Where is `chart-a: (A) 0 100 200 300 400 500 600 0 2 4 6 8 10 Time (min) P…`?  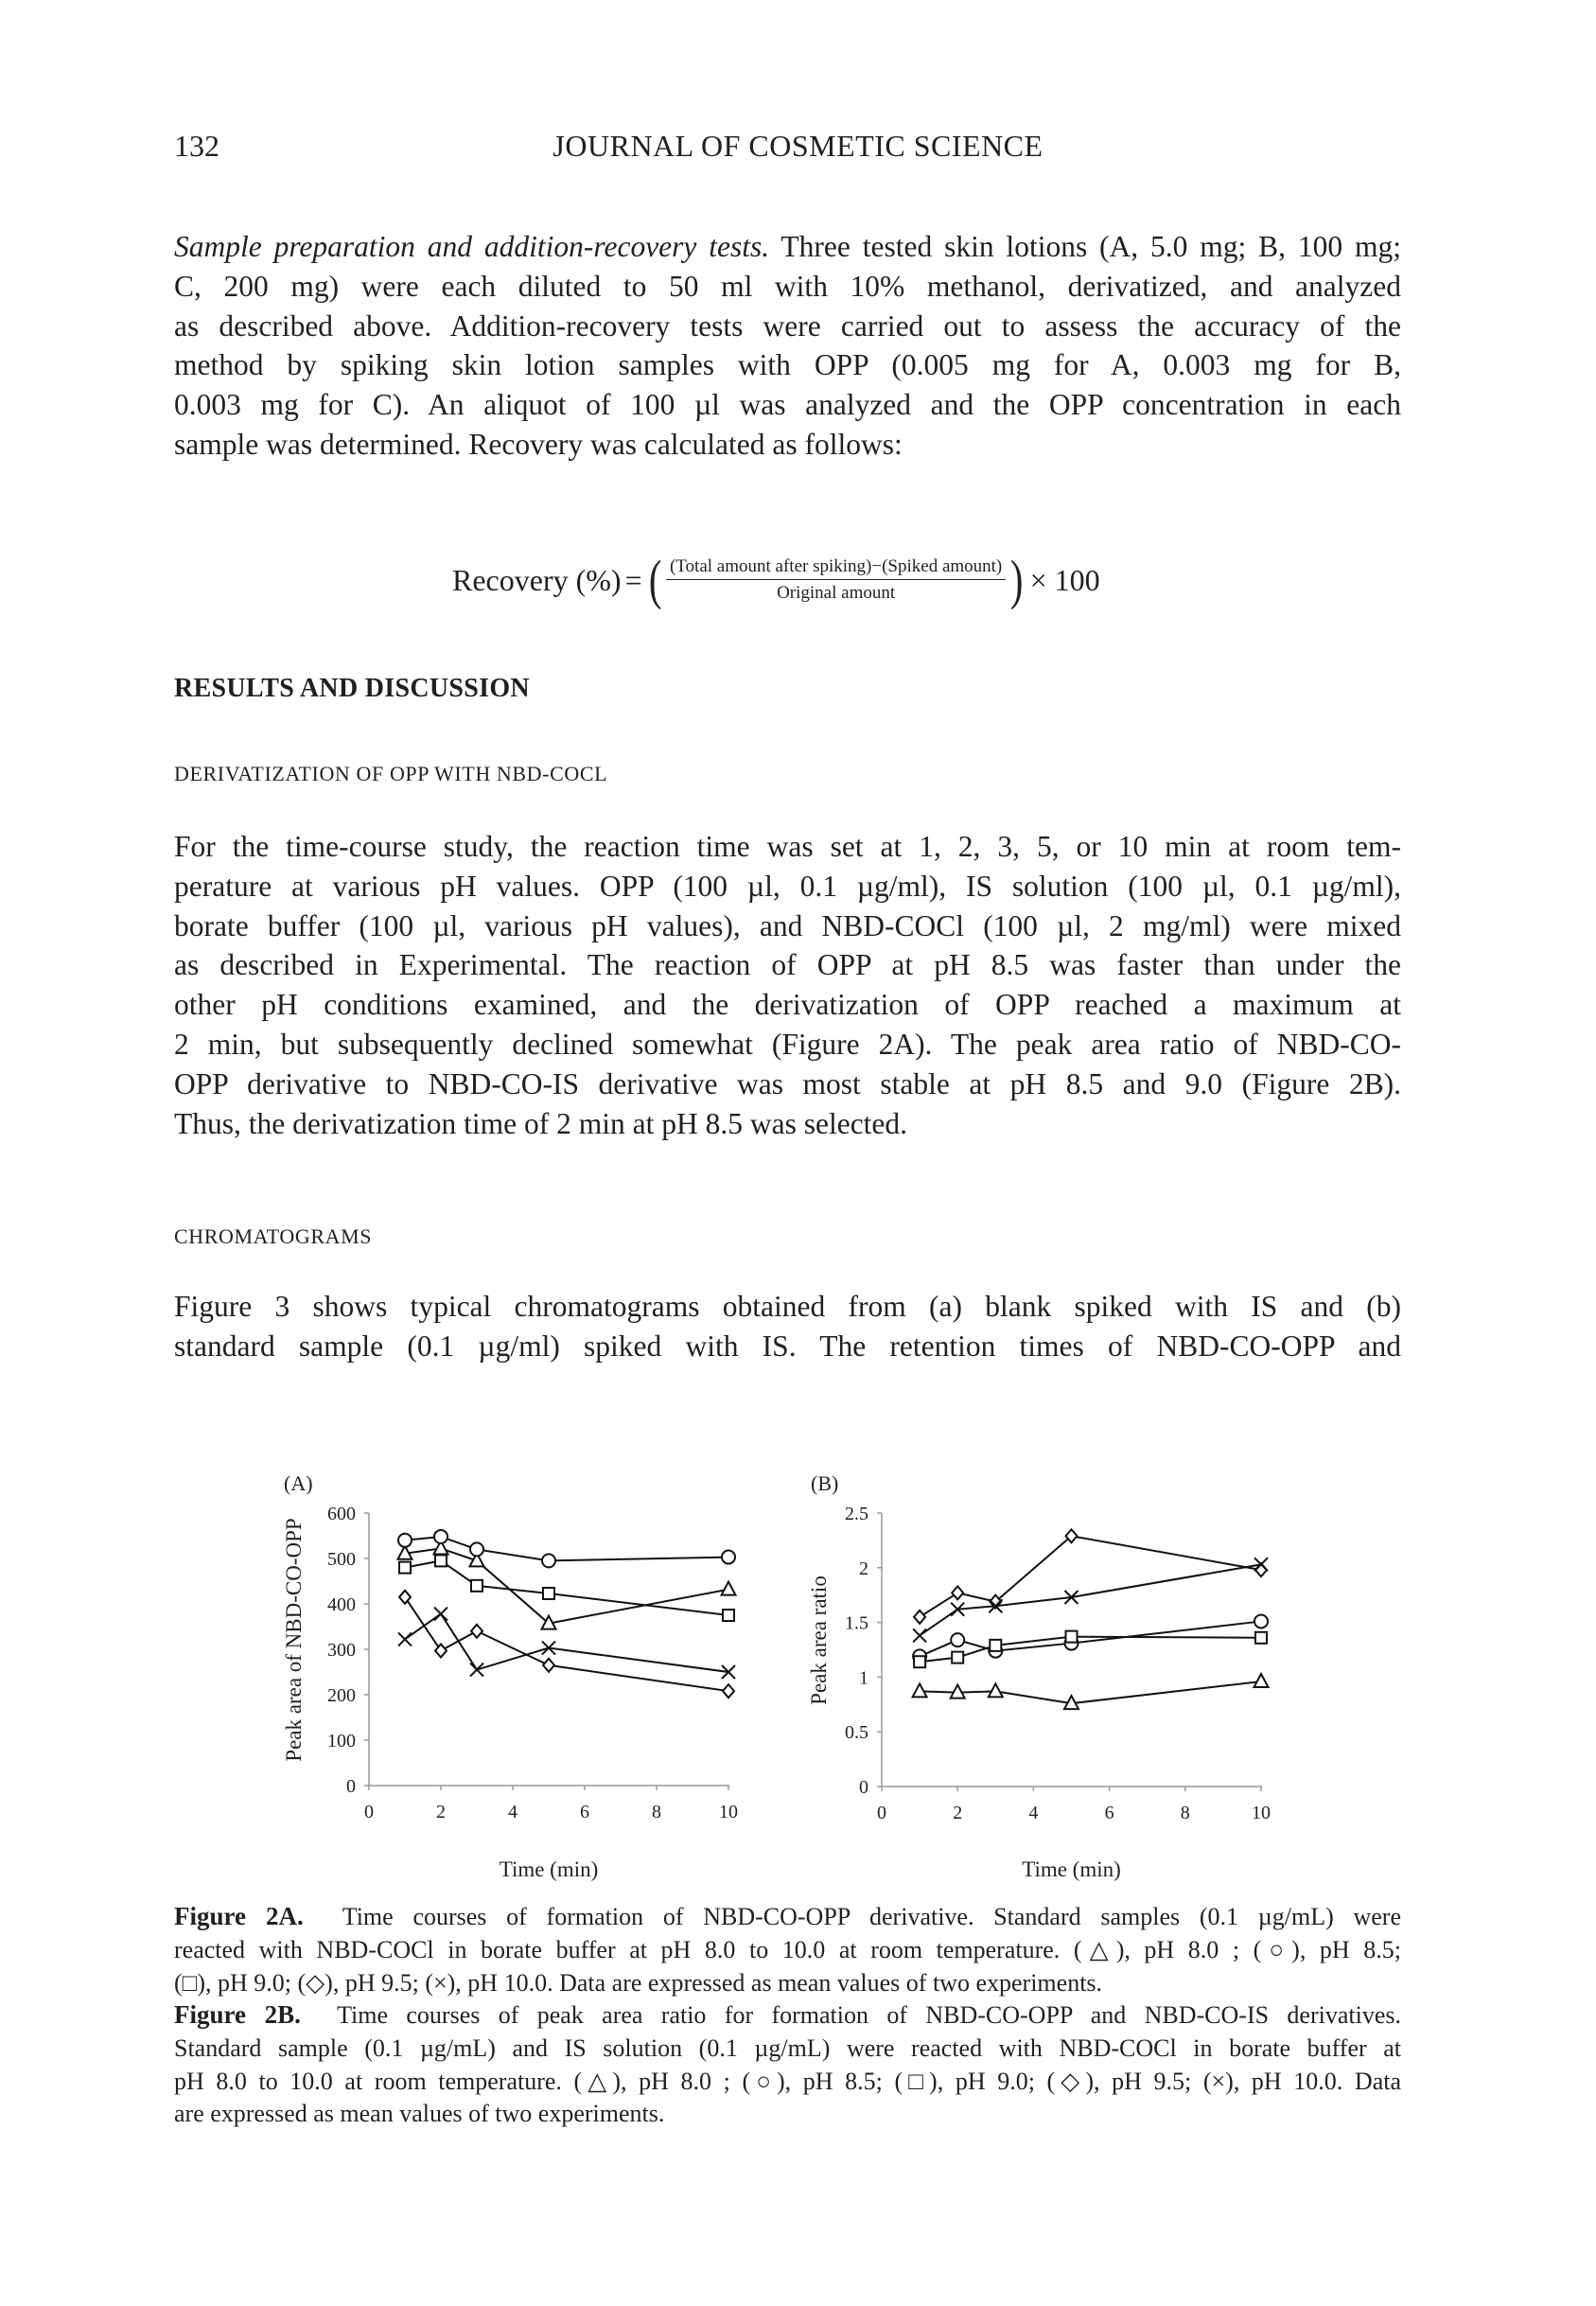 chart-a: (A) 0 100 200 300 400 500 600 0 2 4 6 8 10 Time (min) P… is located at coordinates (510, 1676).